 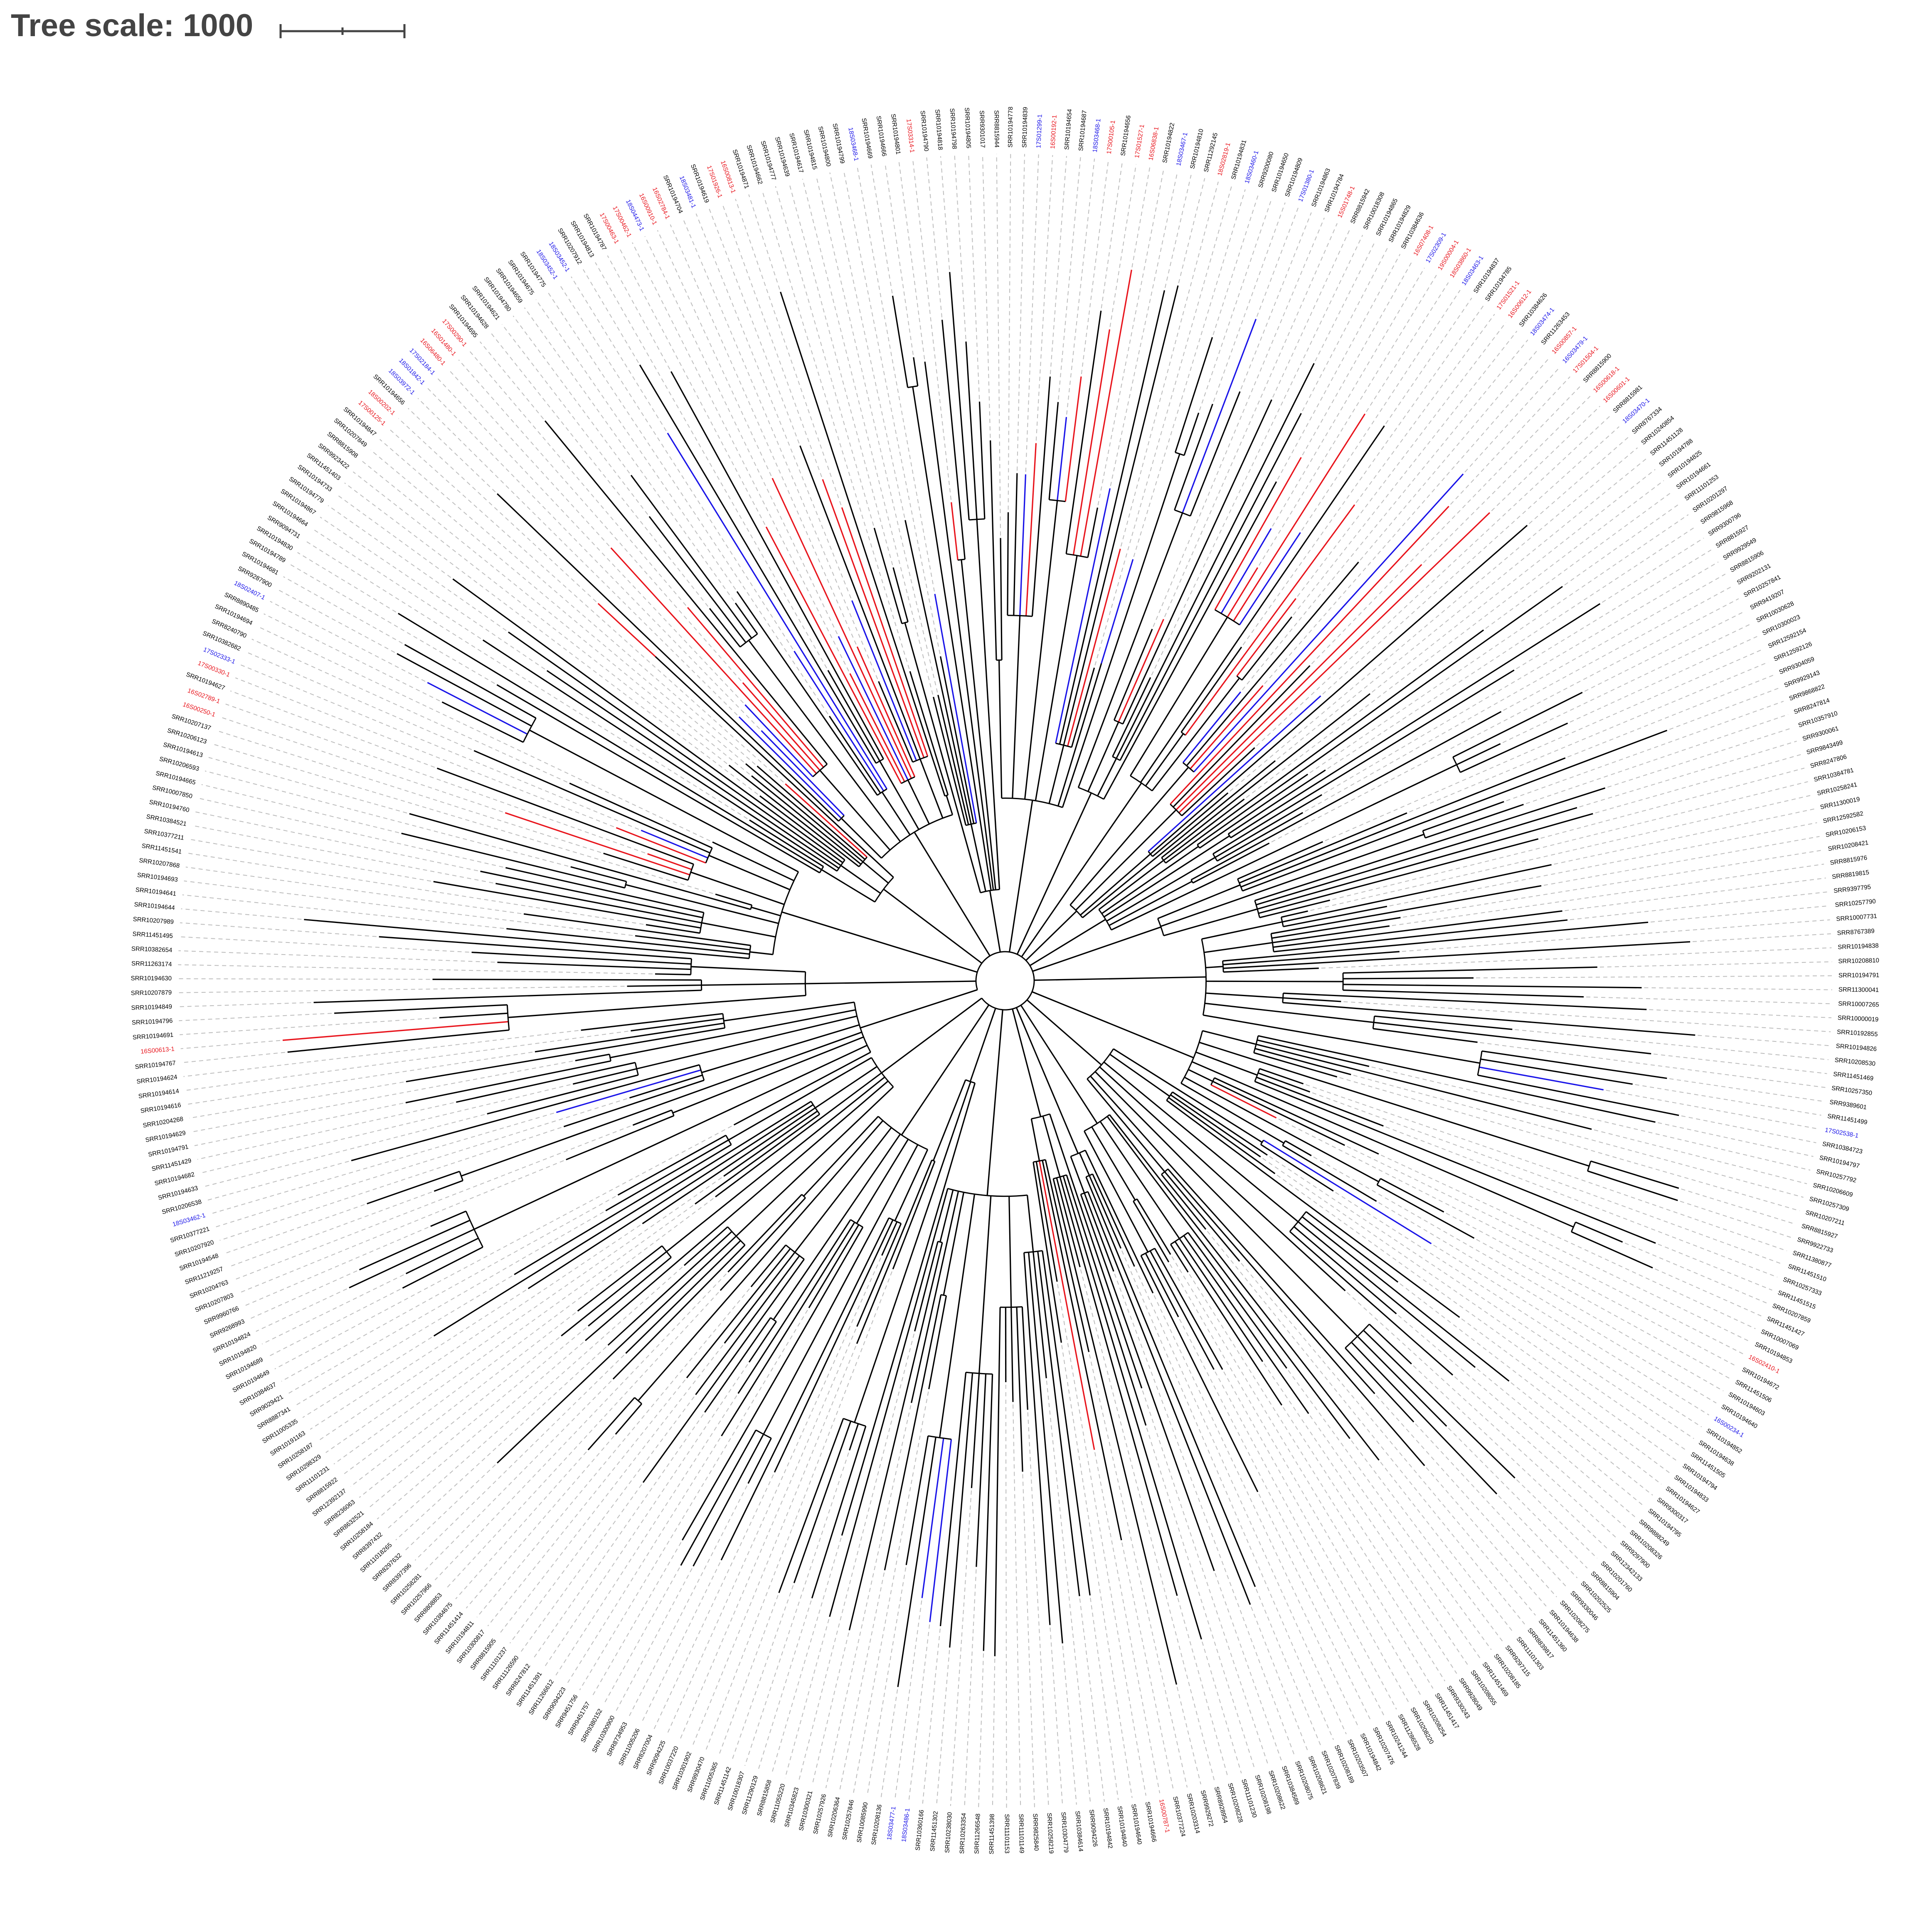 What do you see at coordinates (1828, 761) in the screenshot?
I see `leaf-label: SRR8247806` at bounding box center [1828, 761].